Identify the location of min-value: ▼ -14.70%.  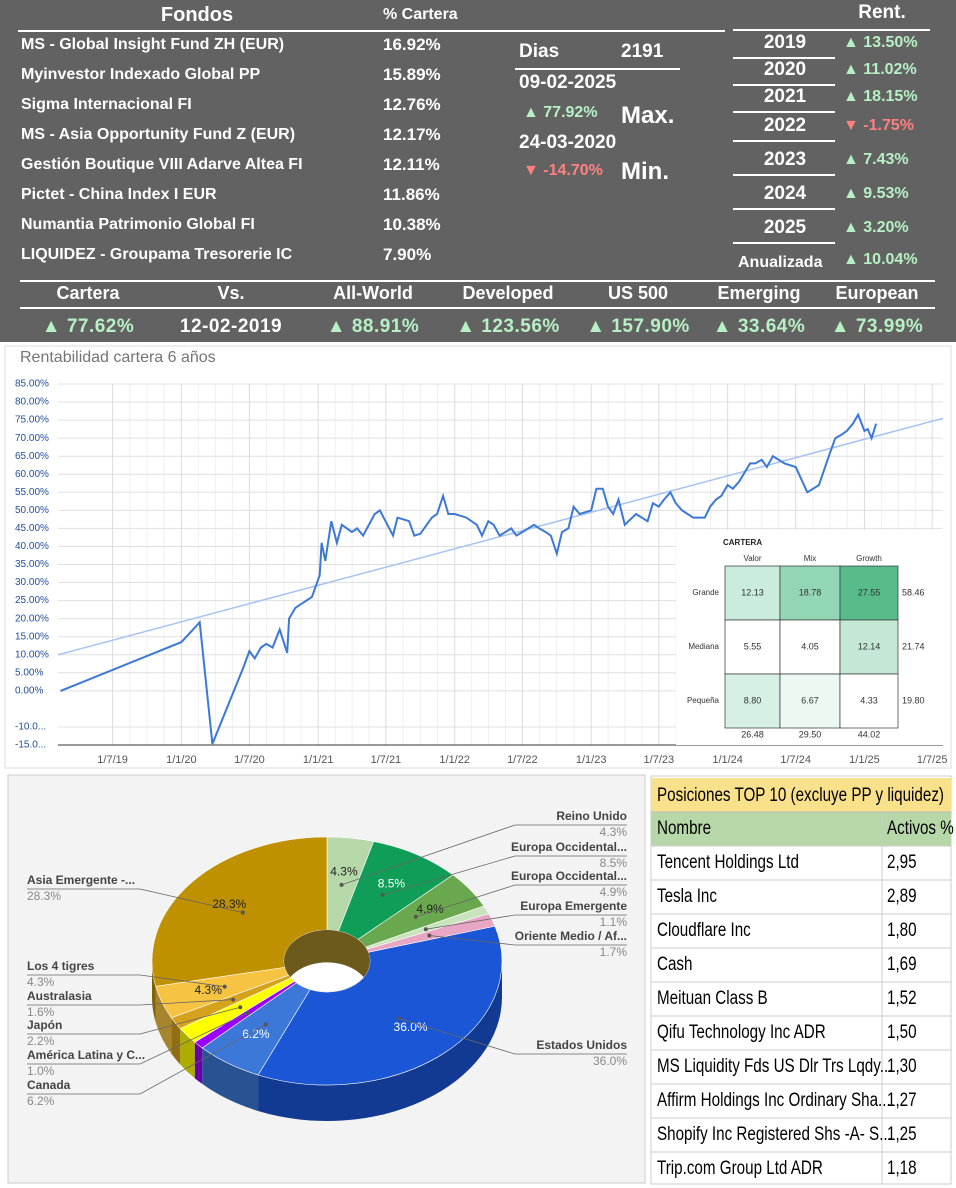
(563, 171).